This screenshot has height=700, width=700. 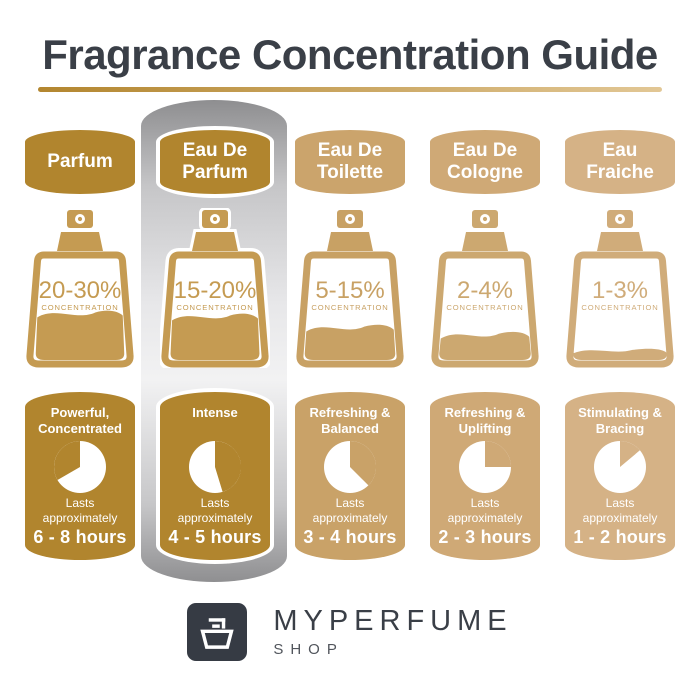 What do you see at coordinates (350, 90) in the screenshot?
I see `title-underline` at bounding box center [350, 90].